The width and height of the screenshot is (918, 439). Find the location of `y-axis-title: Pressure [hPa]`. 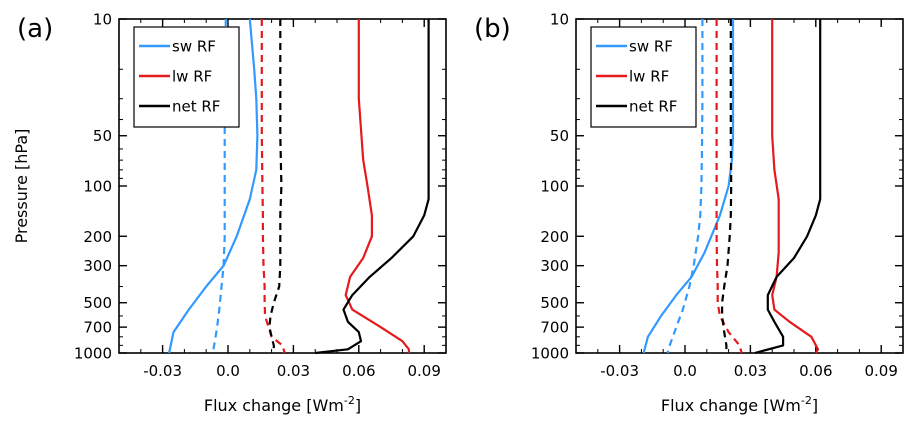

y-axis-title: Pressure [hPa] is located at coordinates (21, 186).